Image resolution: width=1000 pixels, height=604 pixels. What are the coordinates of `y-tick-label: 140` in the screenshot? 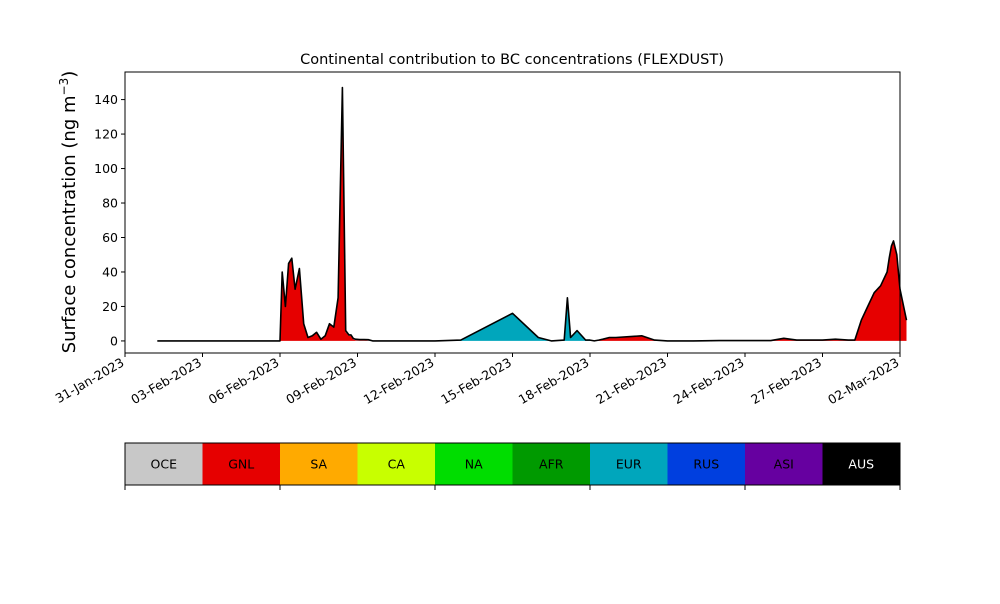 It's located at (106, 99).